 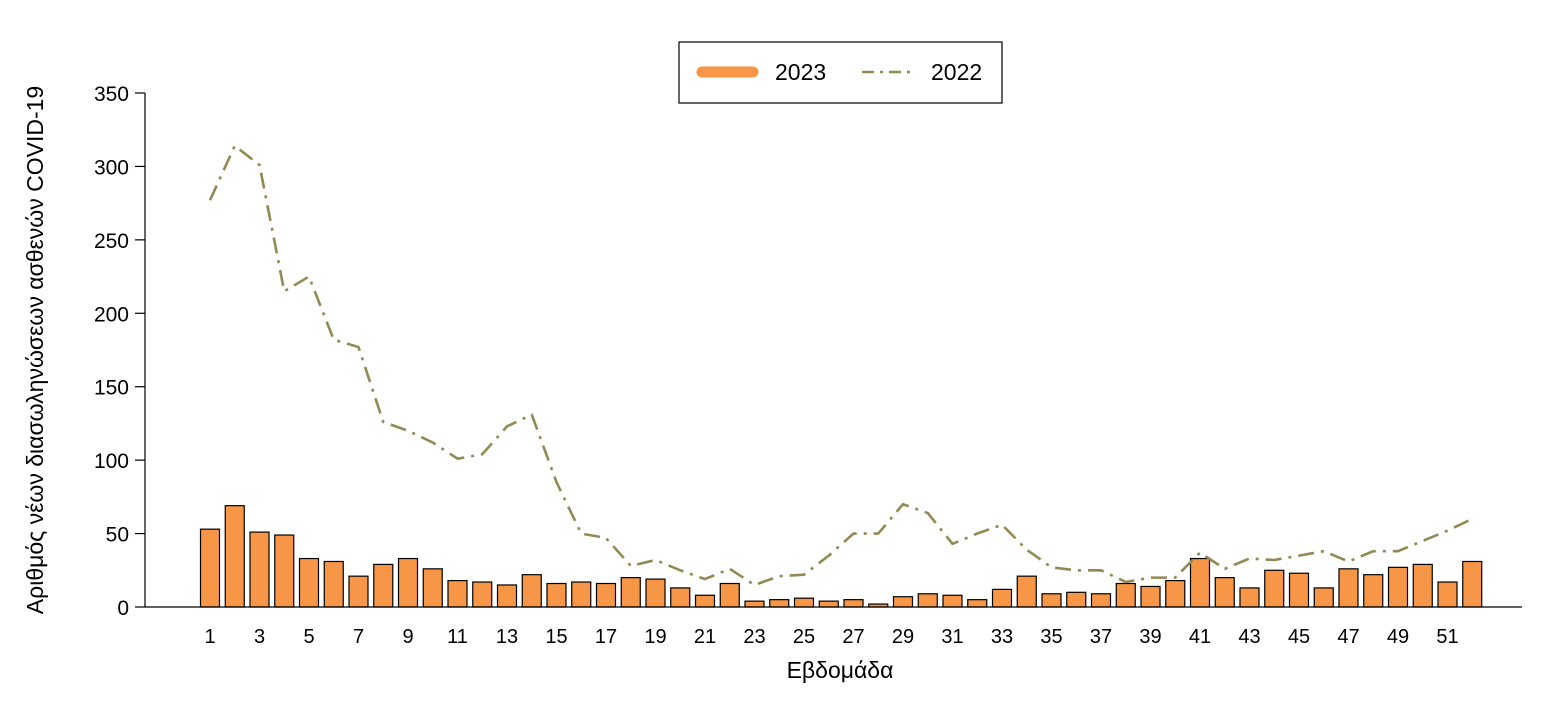 I want to click on x-tick-label: 13, so click(x=507, y=637).